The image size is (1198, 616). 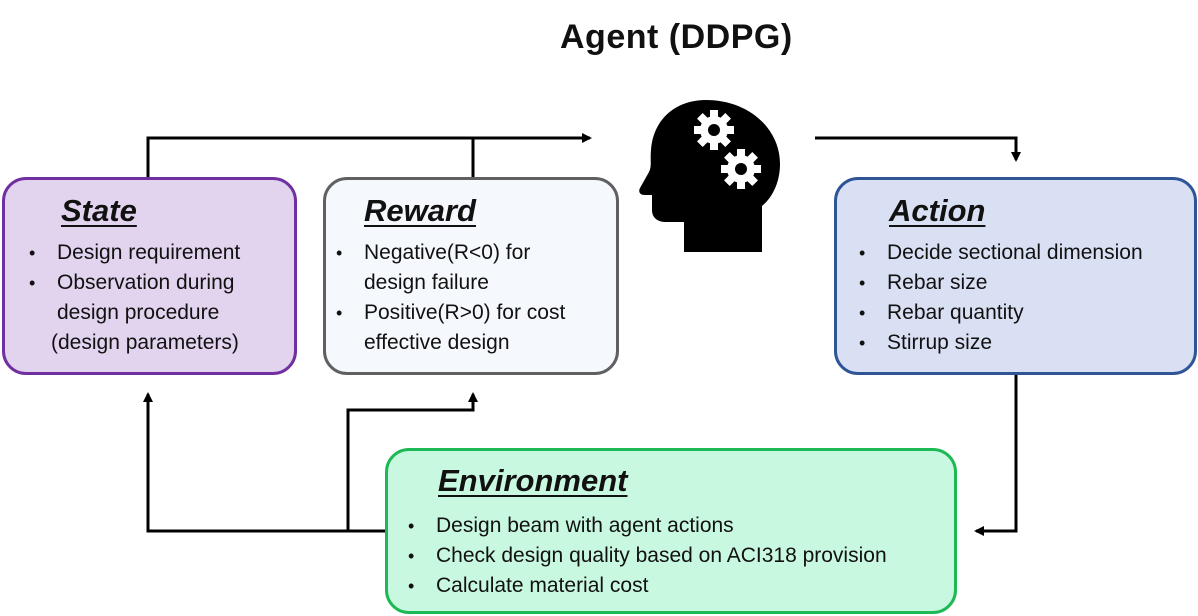 What do you see at coordinates (647, 526) in the screenshot?
I see `list-item: Design beam with agent actions` at bounding box center [647, 526].